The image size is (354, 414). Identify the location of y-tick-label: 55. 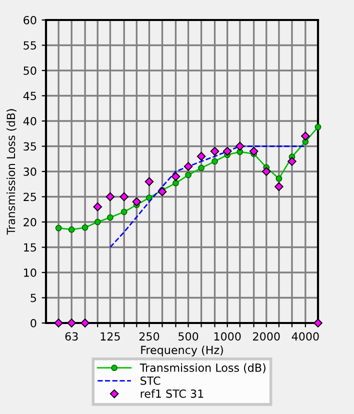
(30, 45).